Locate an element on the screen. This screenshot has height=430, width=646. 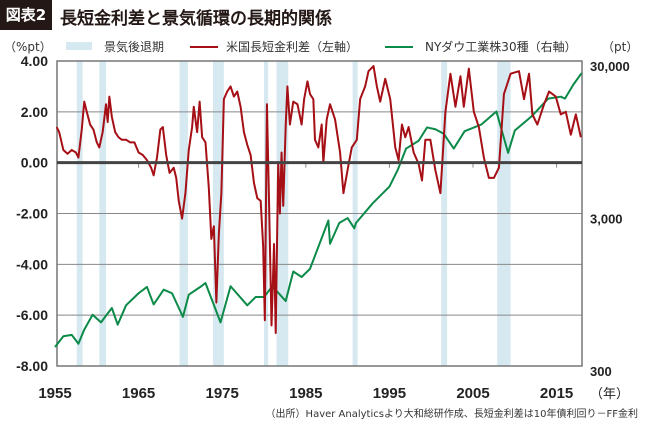
figure-badge: 図表2 is located at coordinates (26, 15).